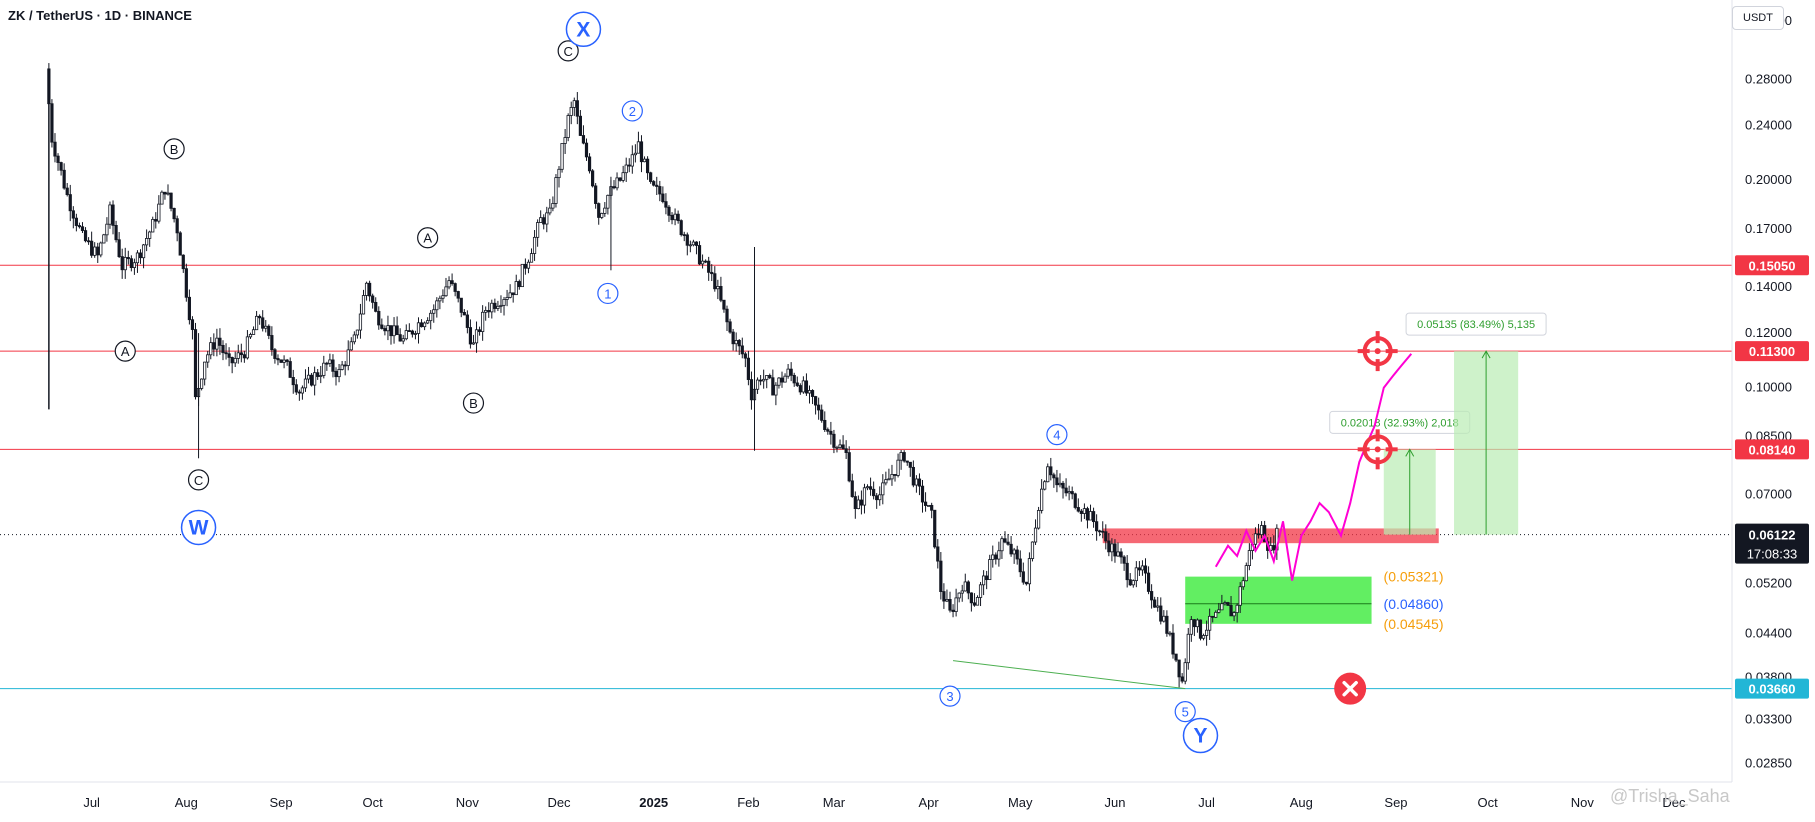 This screenshot has height=822, width=1815. I want to click on target-label-box, so click(1476, 324).